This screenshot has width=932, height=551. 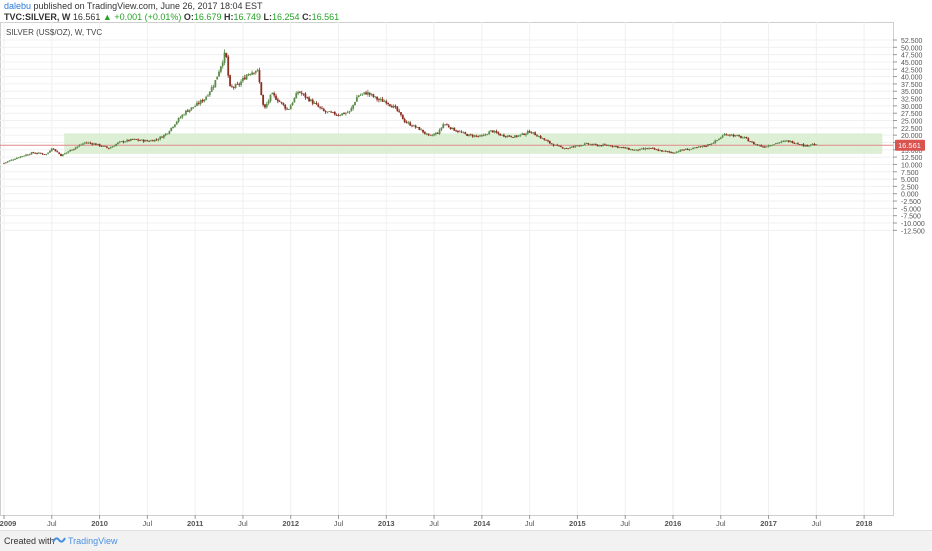 I want to click on high-label: H:, so click(x=228, y=17).